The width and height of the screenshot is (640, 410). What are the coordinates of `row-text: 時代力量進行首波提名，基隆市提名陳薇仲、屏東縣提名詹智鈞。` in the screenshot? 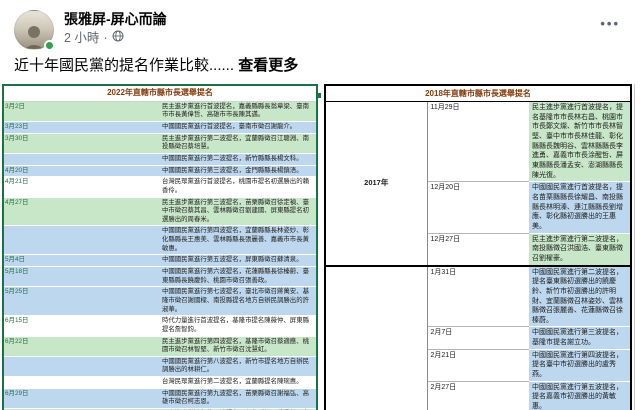 It's located at (238, 326).